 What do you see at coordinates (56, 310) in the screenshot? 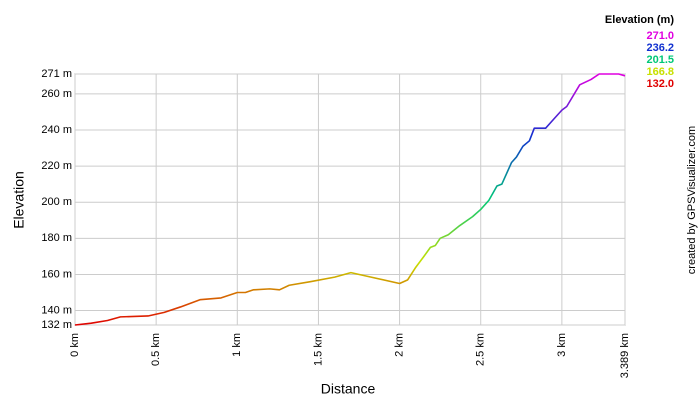
I see `y-tick-label: 140 m` at bounding box center [56, 310].